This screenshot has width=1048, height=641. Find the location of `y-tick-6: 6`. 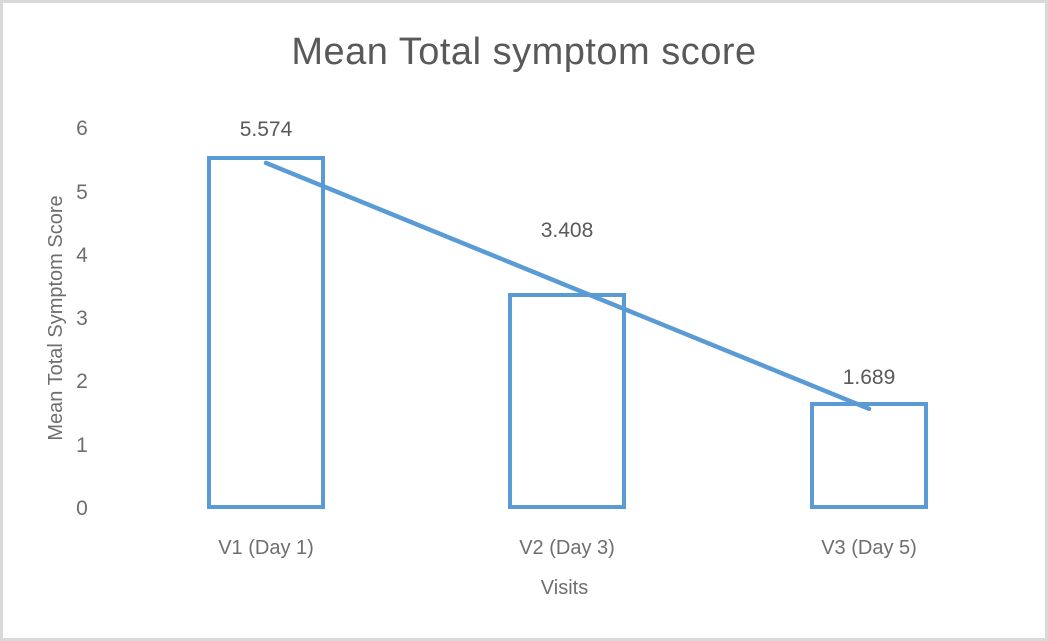

y-tick-6: 6 is located at coordinates (82, 129).